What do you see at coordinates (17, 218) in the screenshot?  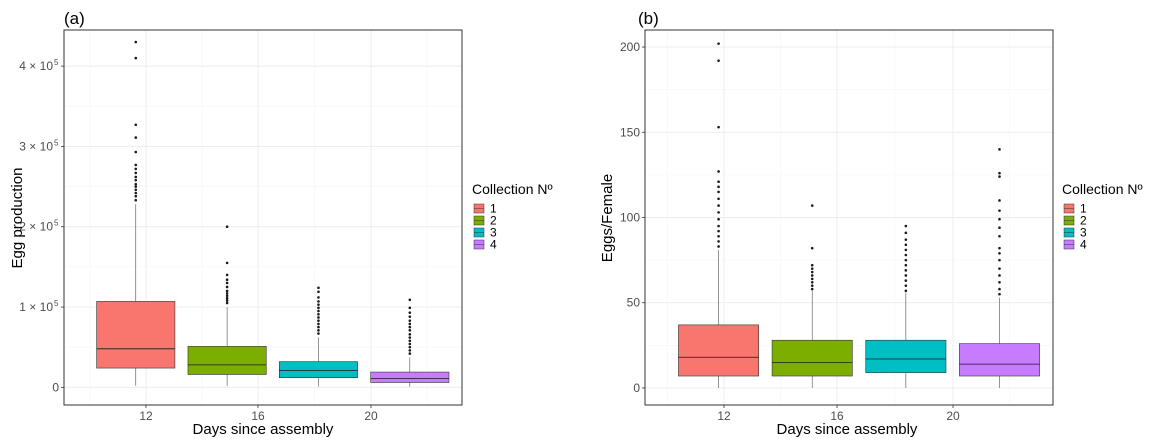 I see `panel-a-y-axis-title: Egg production` at bounding box center [17, 218].